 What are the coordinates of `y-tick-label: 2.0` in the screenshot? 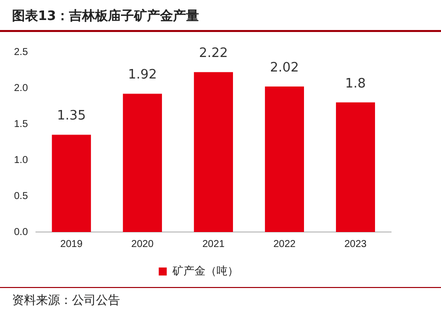 It's located at (21, 88).